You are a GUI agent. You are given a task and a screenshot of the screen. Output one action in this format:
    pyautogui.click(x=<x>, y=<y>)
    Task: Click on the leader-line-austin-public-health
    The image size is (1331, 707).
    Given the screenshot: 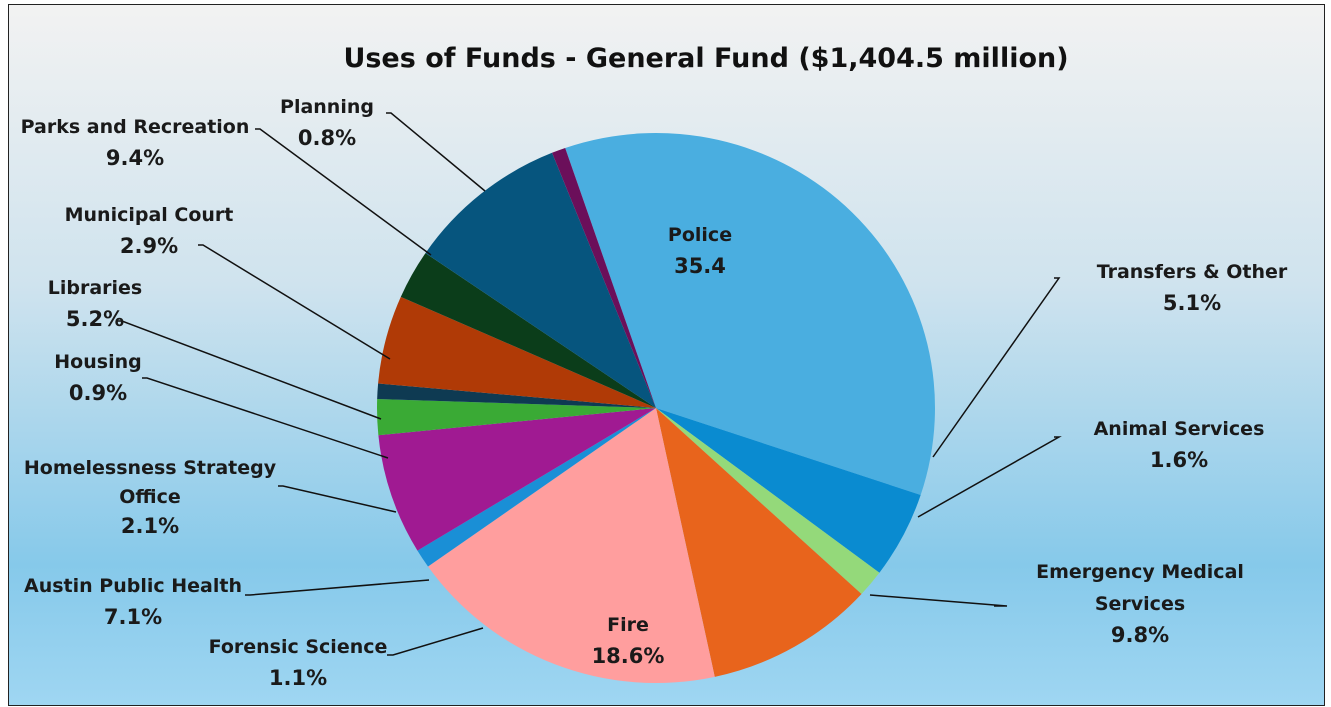 What is the action you would take?
    pyautogui.click(x=337, y=587)
    